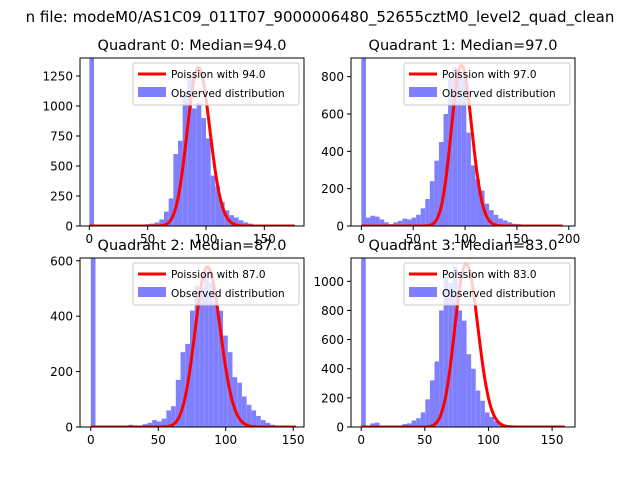 This screenshot has width=640, height=485. I want to click on y-tick-label: 750, so click(61, 137).